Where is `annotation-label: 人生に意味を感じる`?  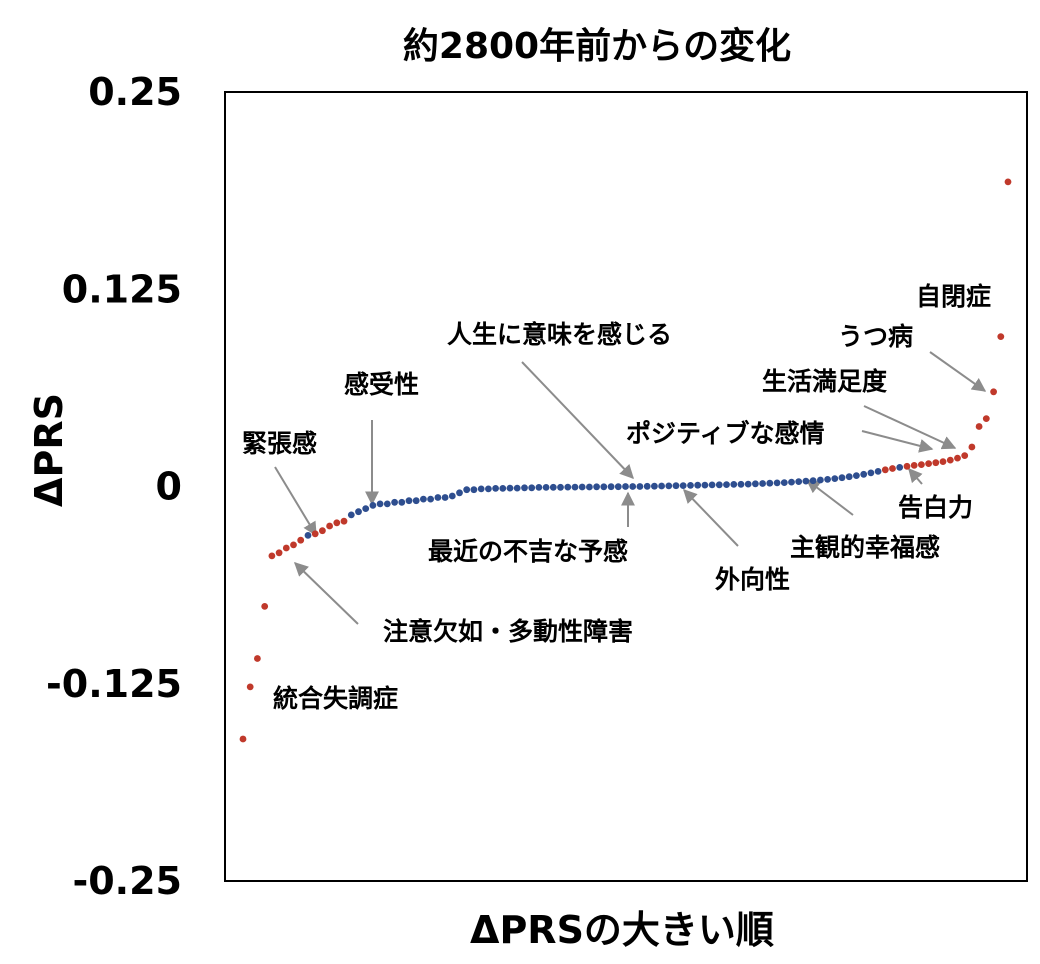 annotation-label: 人生に意味を感じる is located at coordinates (559, 334).